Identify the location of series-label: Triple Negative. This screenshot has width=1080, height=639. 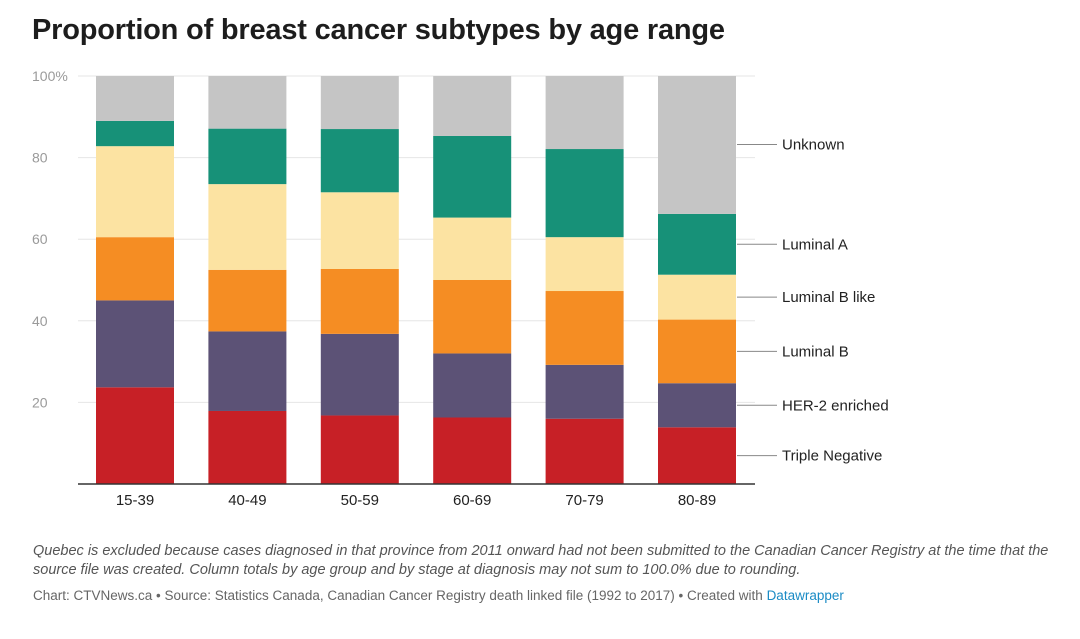
(832, 456).